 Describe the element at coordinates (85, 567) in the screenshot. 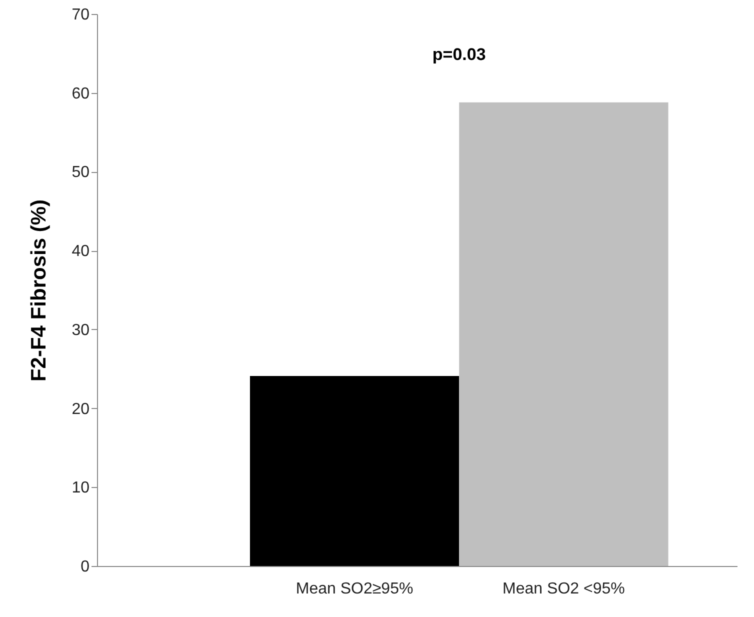

I see `y-tick-label: 0` at that location.